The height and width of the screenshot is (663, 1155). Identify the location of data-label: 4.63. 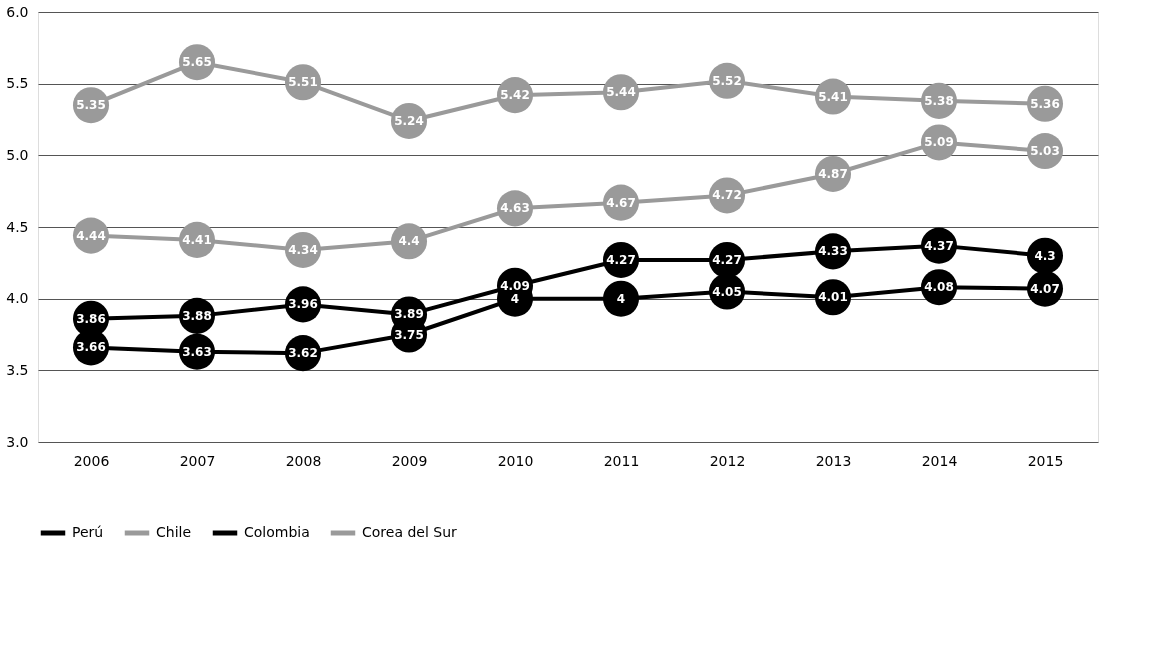
(515, 208).